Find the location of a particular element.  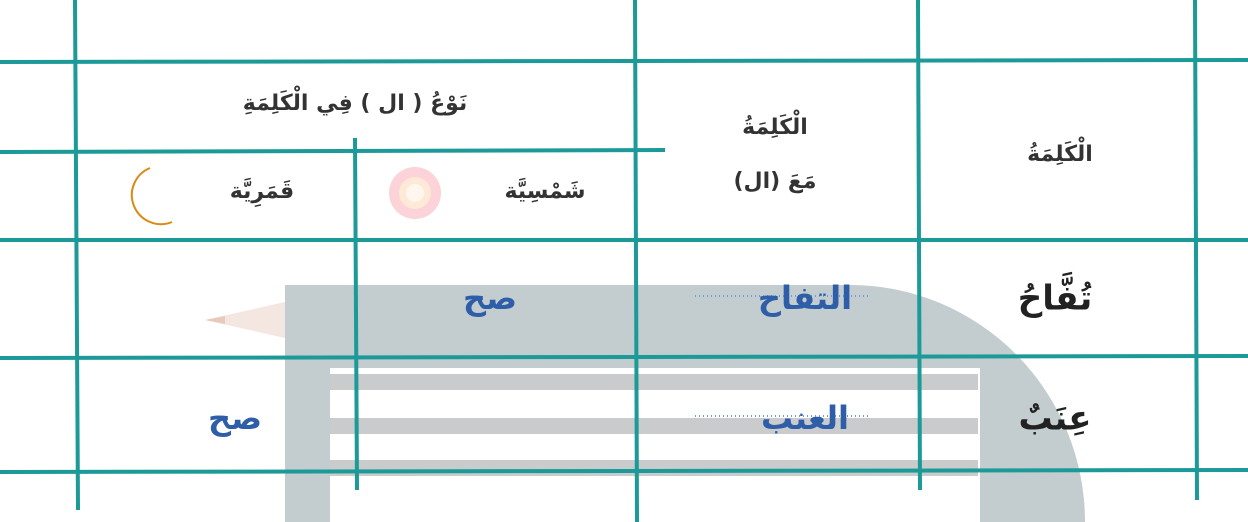

pencil-point is located at coordinates (215, 320).